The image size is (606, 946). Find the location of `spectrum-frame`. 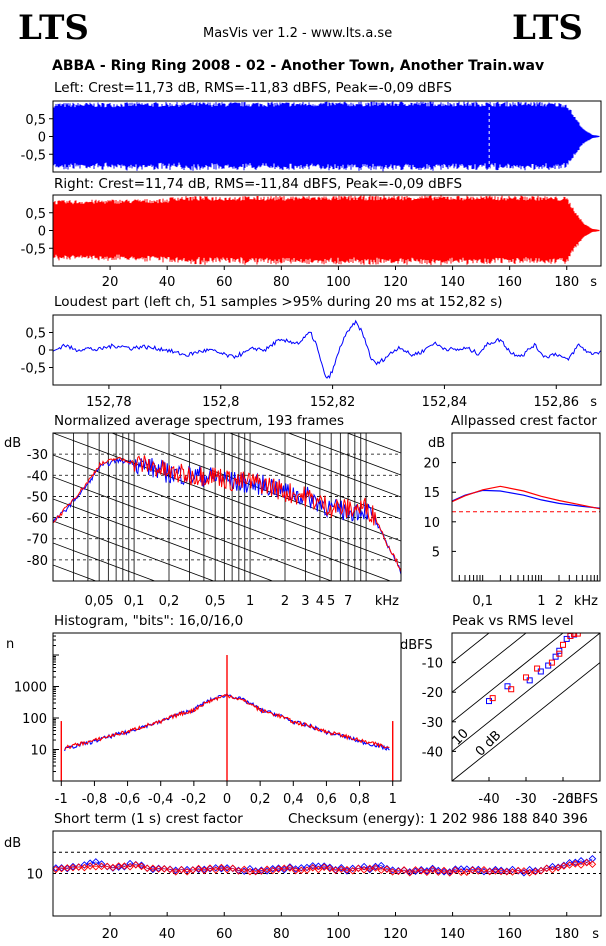

spectrum-frame is located at coordinates (227, 507).